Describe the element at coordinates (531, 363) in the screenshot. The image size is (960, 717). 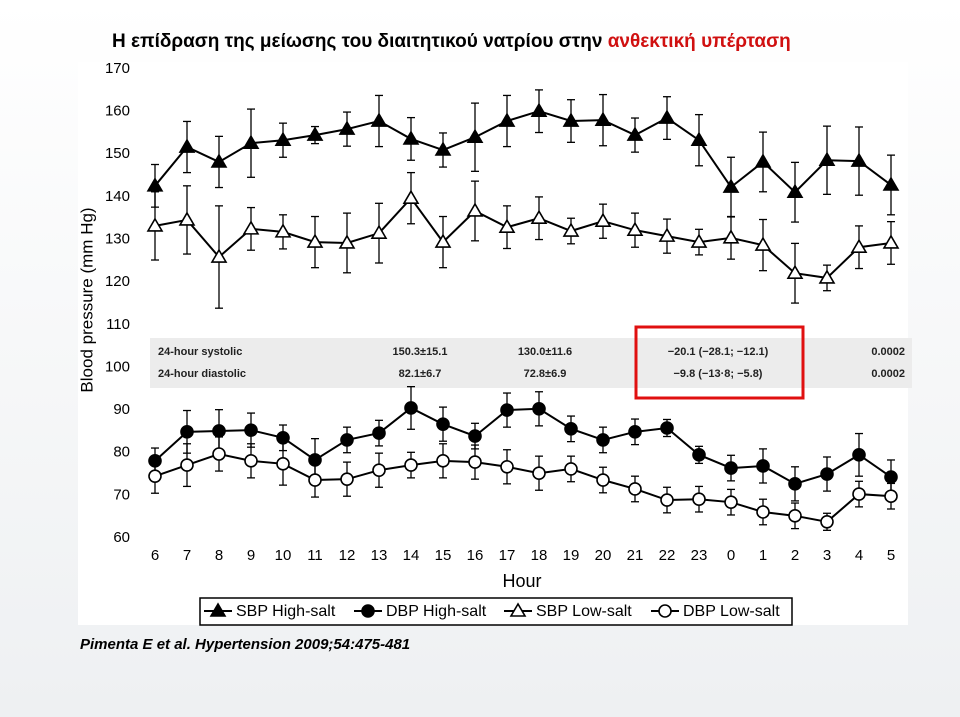
I see `inset-table-bg` at that location.